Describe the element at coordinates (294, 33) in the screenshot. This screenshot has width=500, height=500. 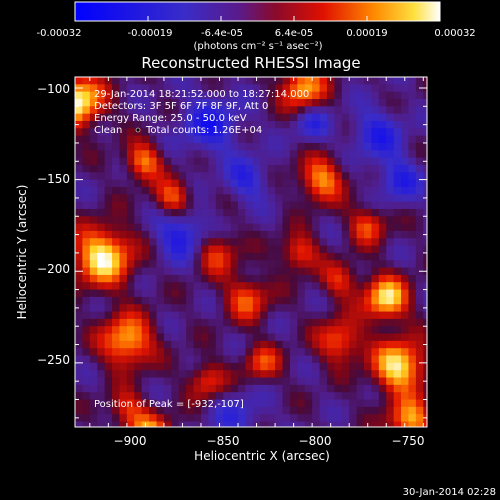
I see `colorbar-tick-label: 6.4e-05` at that location.